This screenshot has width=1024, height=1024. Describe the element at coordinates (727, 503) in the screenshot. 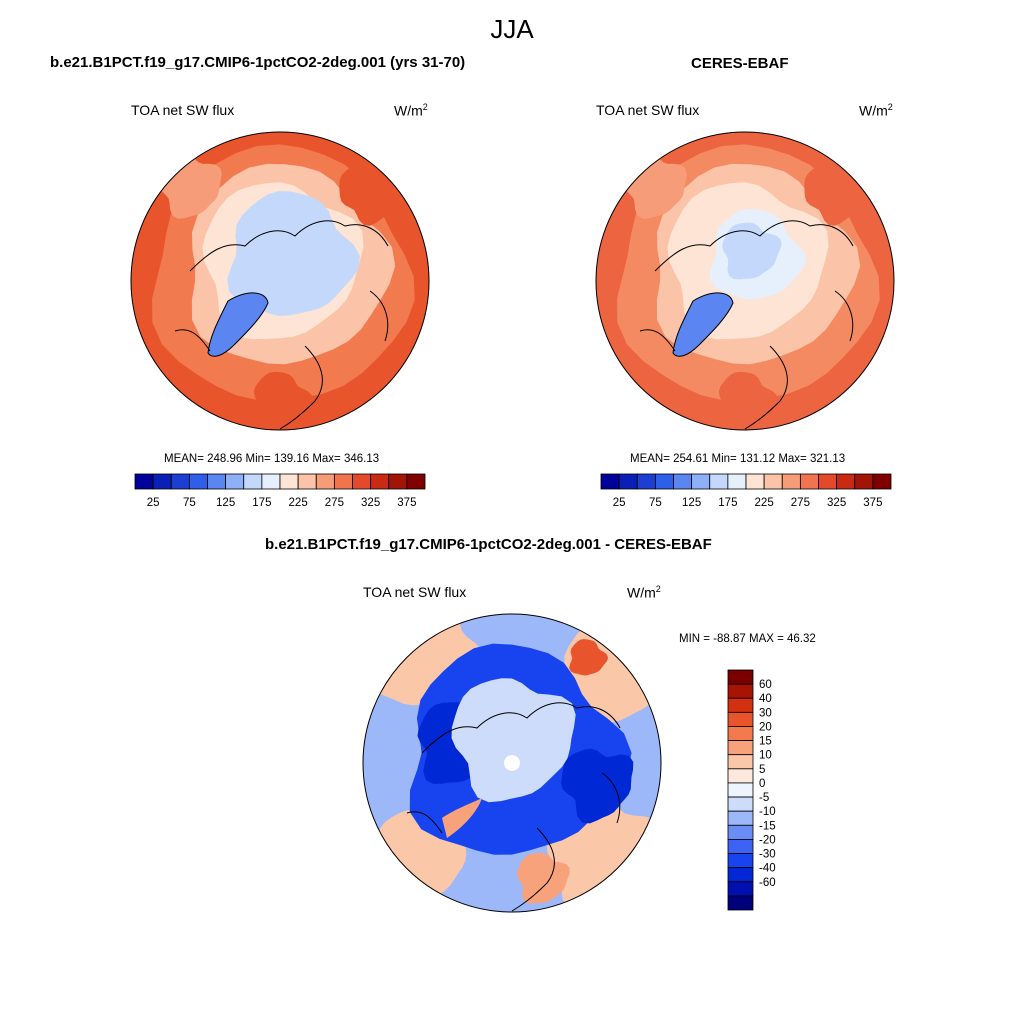

I see `colorbar-tick-label: 175` at that location.